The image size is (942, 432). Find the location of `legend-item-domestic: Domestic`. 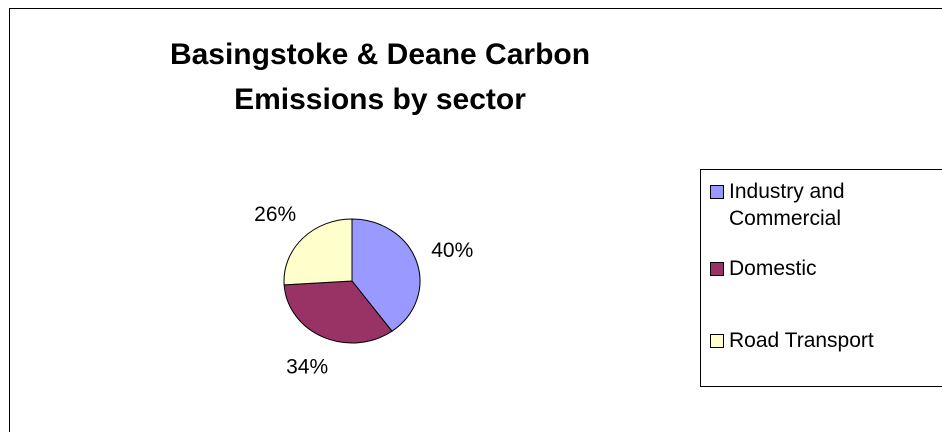

legend-item-domestic: Domestic is located at coordinates (819, 268).